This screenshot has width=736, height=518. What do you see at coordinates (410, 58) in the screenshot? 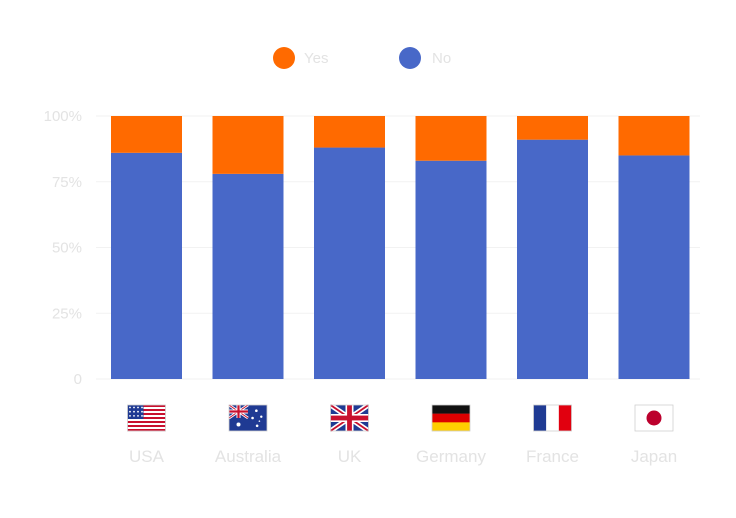
I see `legend-swatch-no` at bounding box center [410, 58].